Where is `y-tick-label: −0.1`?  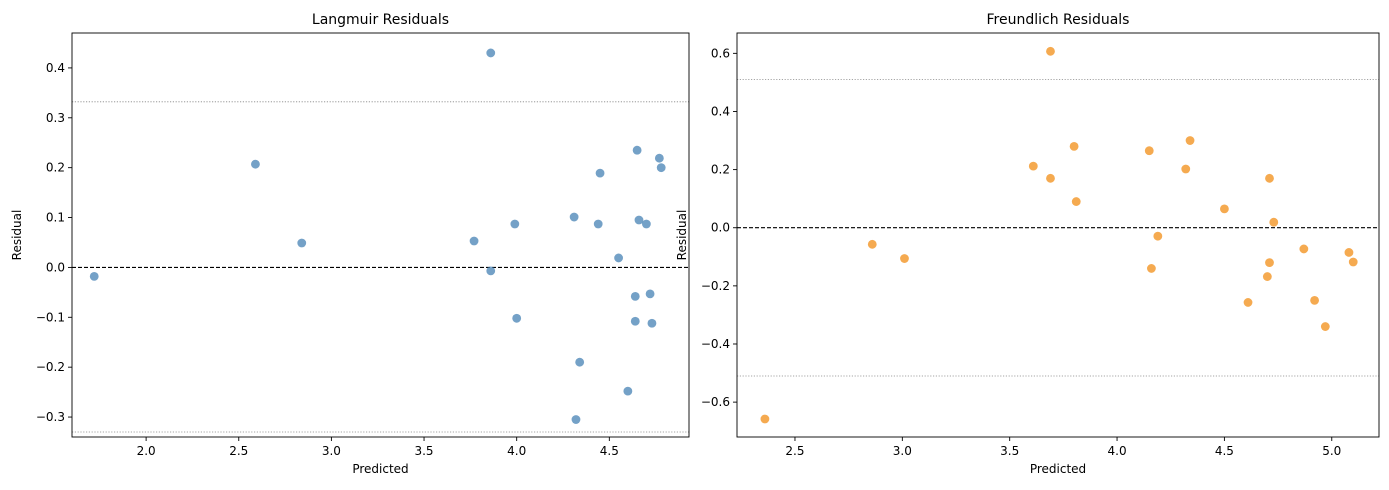
y-tick-label: −0.1 is located at coordinates (50, 317).